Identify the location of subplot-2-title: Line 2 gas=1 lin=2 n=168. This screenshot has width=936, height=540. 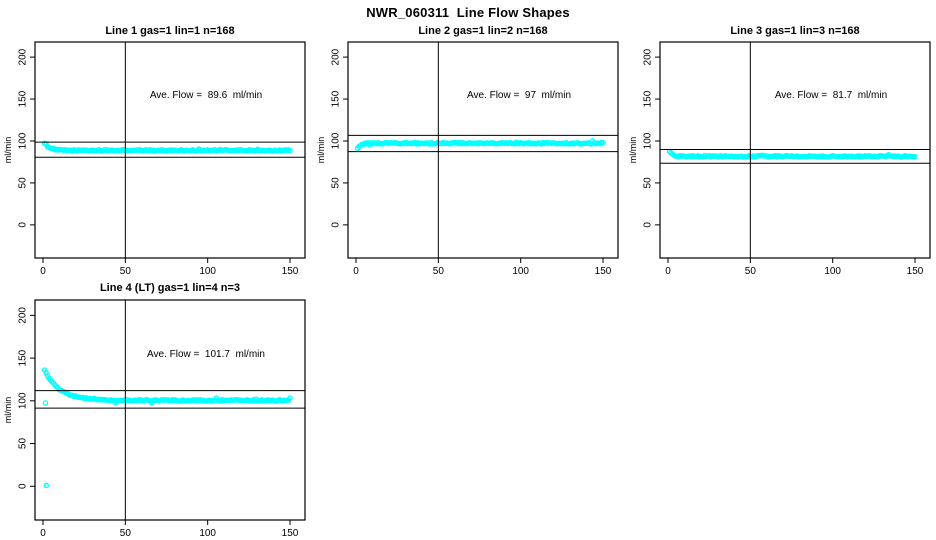
(483, 31).